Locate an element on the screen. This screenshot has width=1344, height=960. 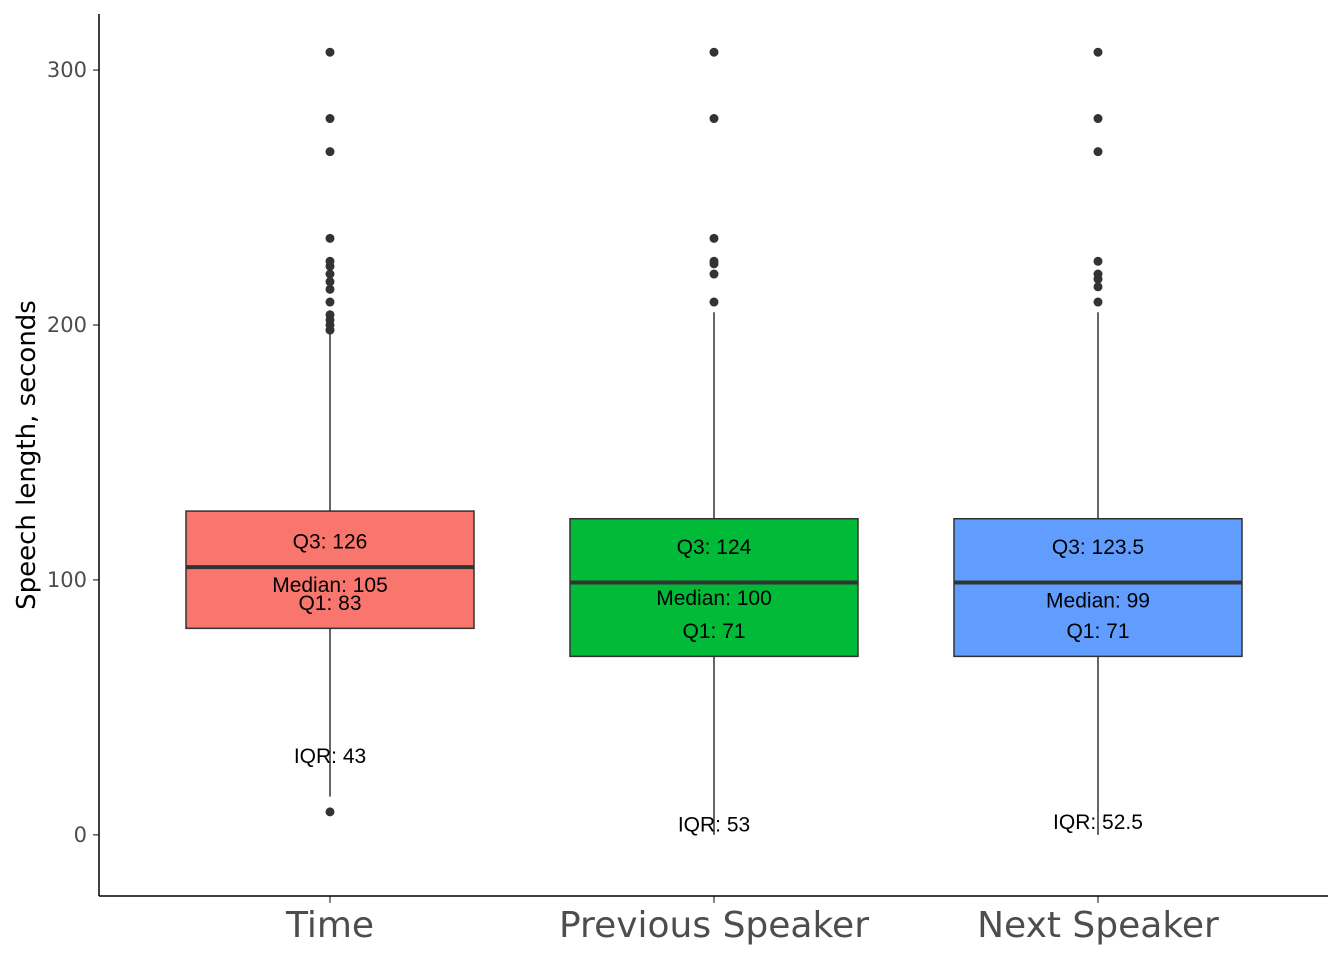
annotation-q3: Q3: 126 is located at coordinates (330, 542).